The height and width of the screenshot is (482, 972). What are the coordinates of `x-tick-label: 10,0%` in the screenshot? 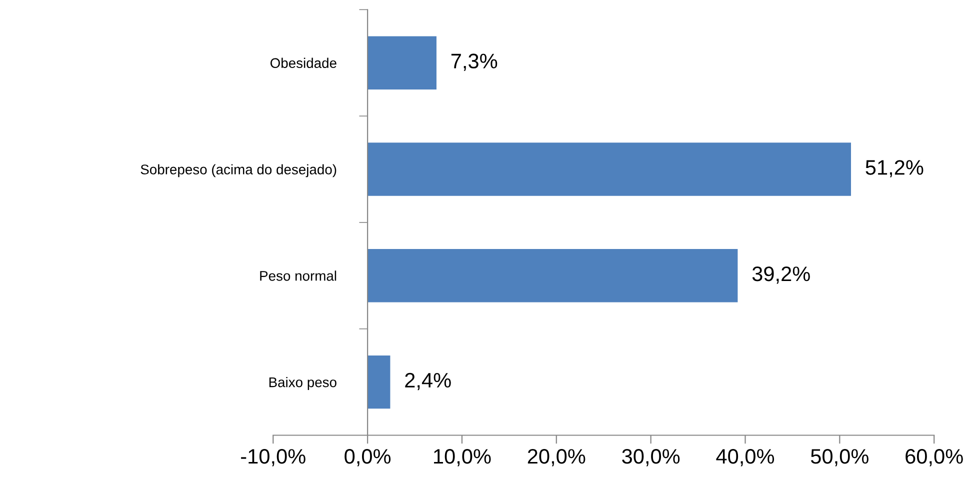 It's located at (462, 457).